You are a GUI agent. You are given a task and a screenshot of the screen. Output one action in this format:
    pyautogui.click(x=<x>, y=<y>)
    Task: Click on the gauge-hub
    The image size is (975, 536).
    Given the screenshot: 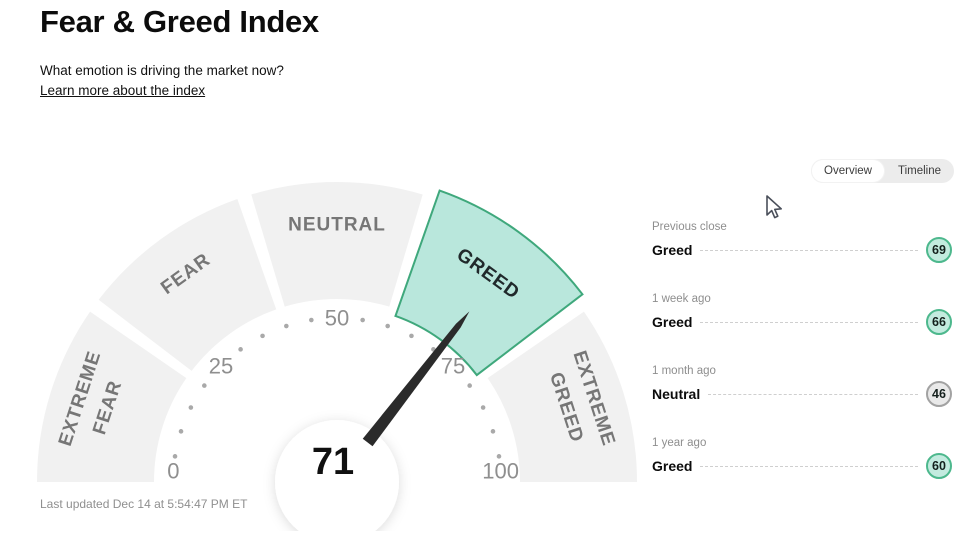 What is the action you would take?
    pyautogui.click(x=337, y=478)
    